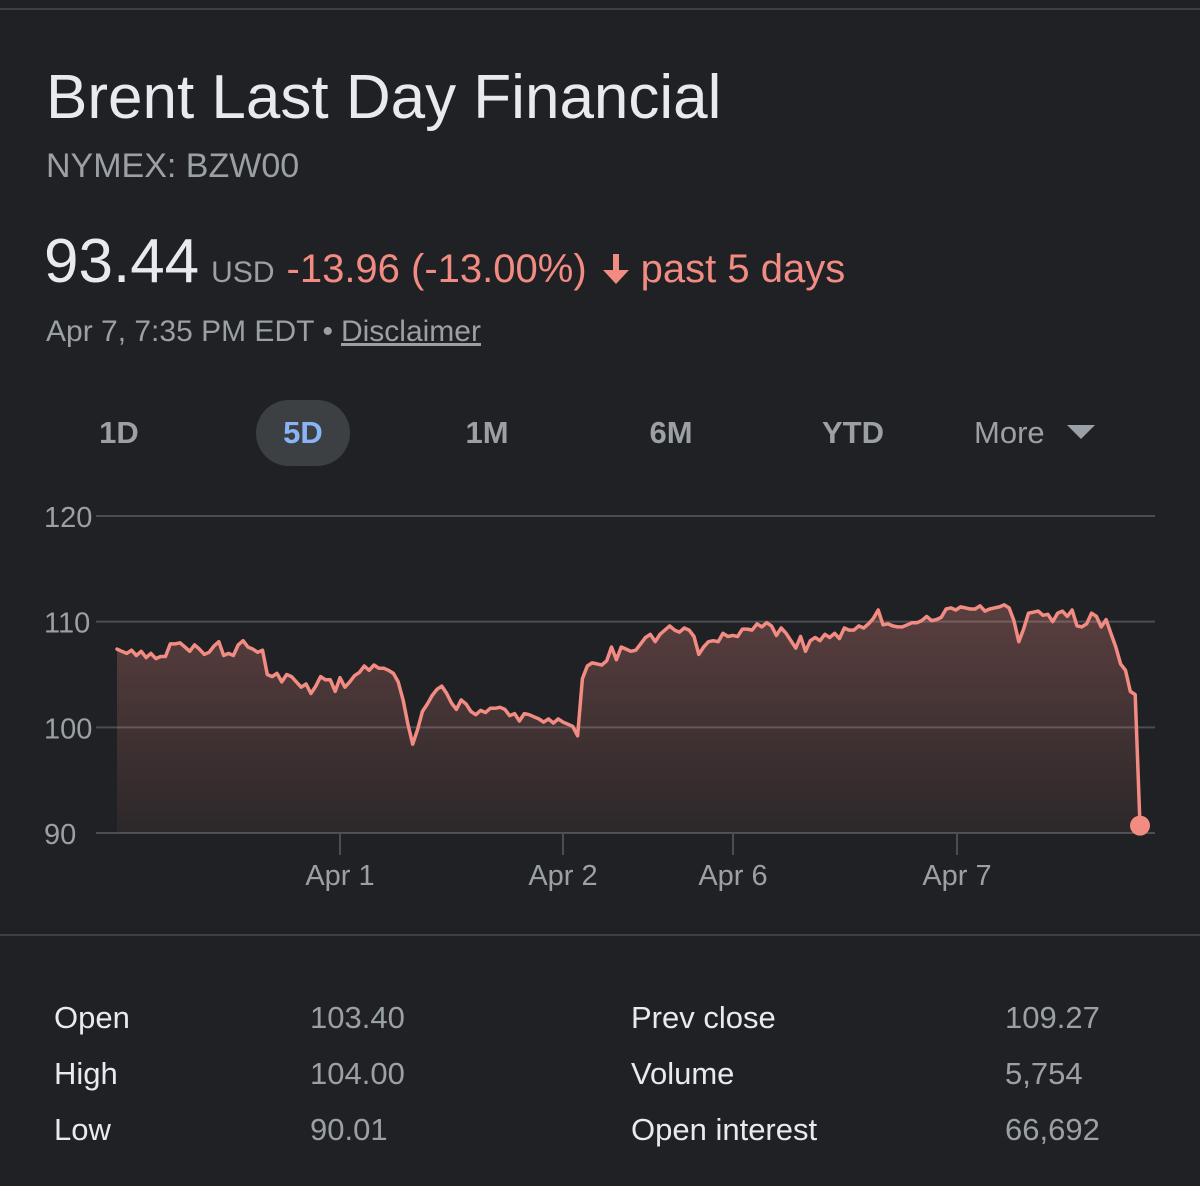  I want to click on tab-1d: 1D, so click(119, 432).